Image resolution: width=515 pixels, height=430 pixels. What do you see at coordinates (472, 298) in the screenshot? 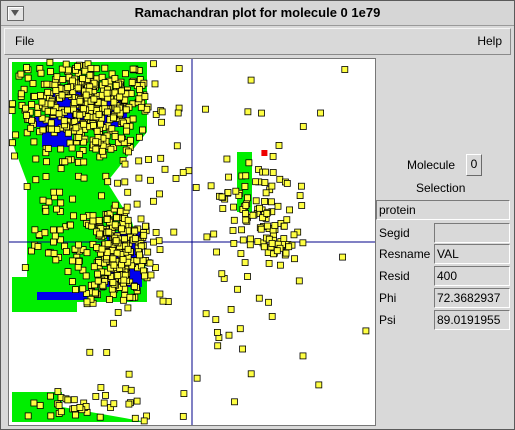
I see `phi-field: 72.3682937` at bounding box center [472, 298].